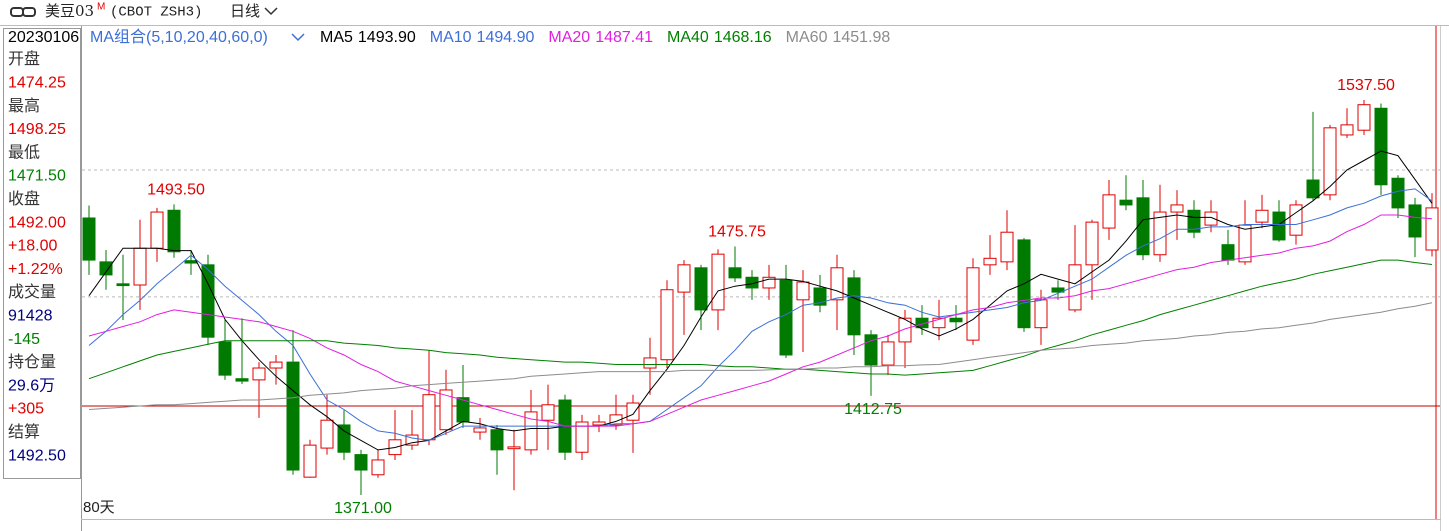 This screenshot has height=531, width=1449. Describe the element at coordinates (624, 37) in the screenshot. I see `ma-value: 1487.41` at that location.